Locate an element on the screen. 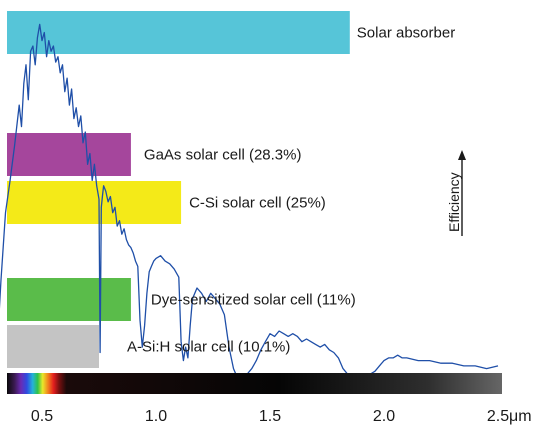  efficiency-axis-label: Efficiency is located at coordinates (454, 202).